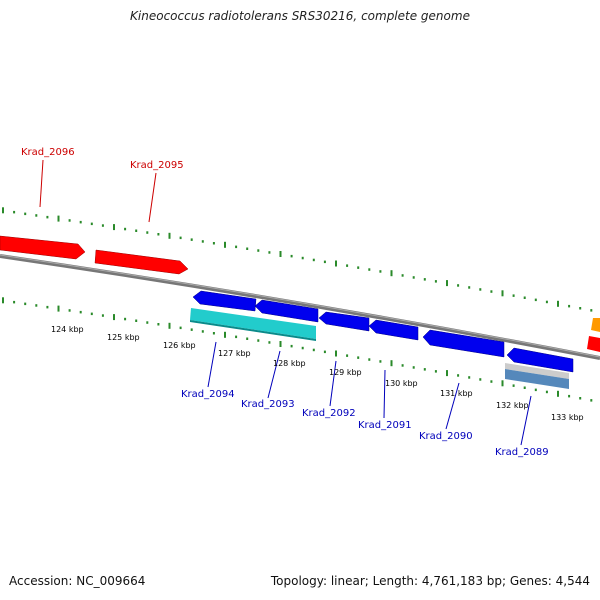 The width and height of the screenshot is (600, 600). Describe the element at coordinates (329, 413) in the screenshot. I see `gene-label-krad-2092: Krad_2092` at that location.